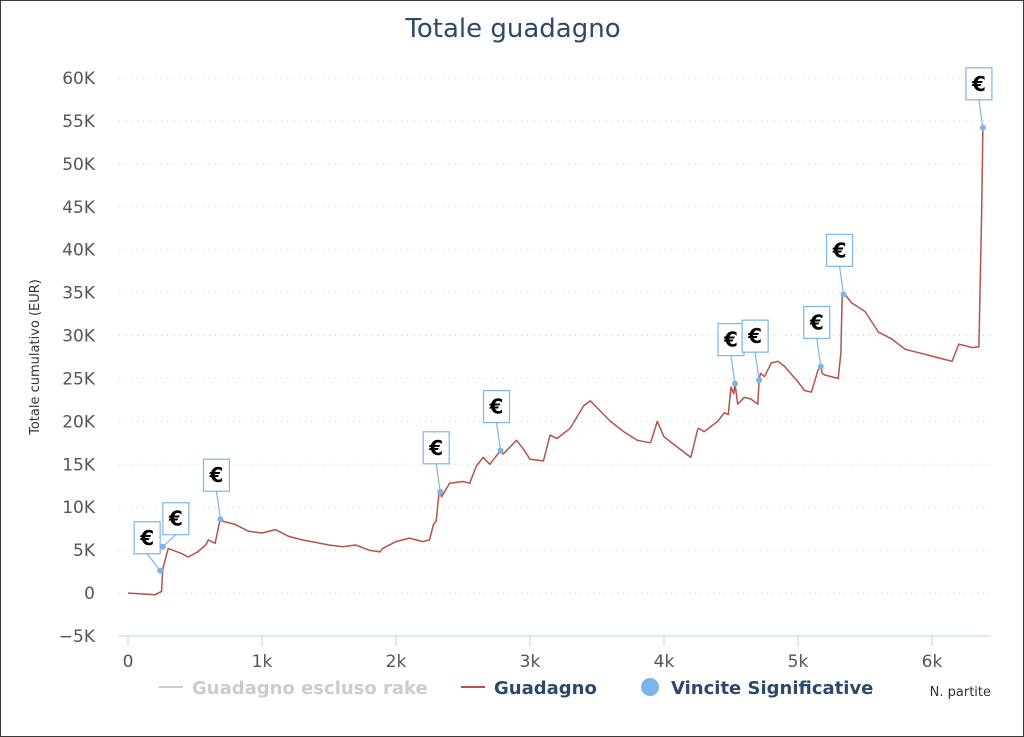 The width and height of the screenshot is (1024, 737). I want to click on x-tick-label: 0, so click(128, 662).